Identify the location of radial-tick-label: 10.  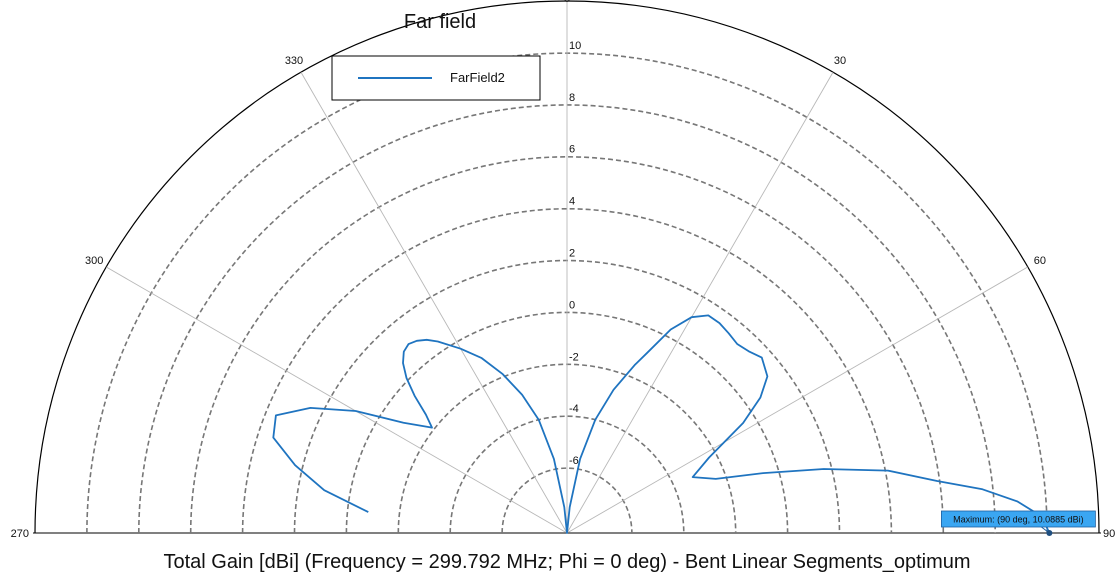
(575, 46).